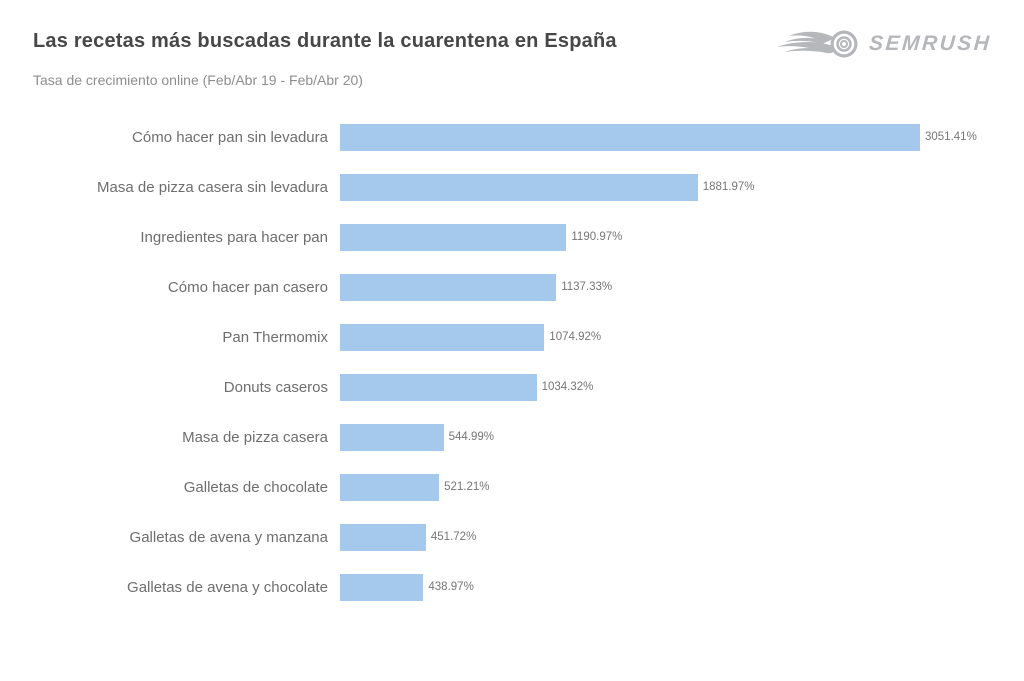 The height and width of the screenshot is (681, 1024). What do you see at coordinates (234, 237) in the screenshot?
I see `category-label: Ingredientes para hacer pan` at bounding box center [234, 237].